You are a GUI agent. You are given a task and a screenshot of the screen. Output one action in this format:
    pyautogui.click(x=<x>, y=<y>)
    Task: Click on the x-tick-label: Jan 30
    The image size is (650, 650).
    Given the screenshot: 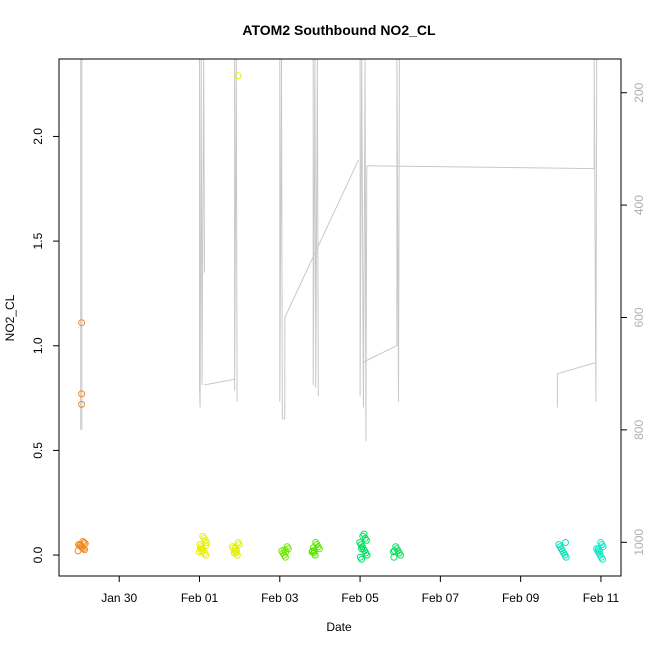 What is the action you would take?
    pyautogui.click(x=119, y=598)
    